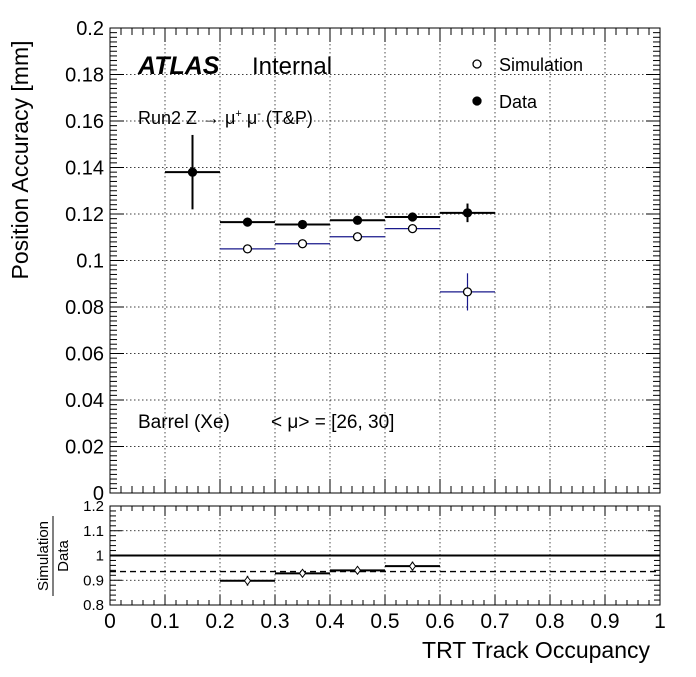  I want to click on x-tick-label: 0.1, so click(164, 621).